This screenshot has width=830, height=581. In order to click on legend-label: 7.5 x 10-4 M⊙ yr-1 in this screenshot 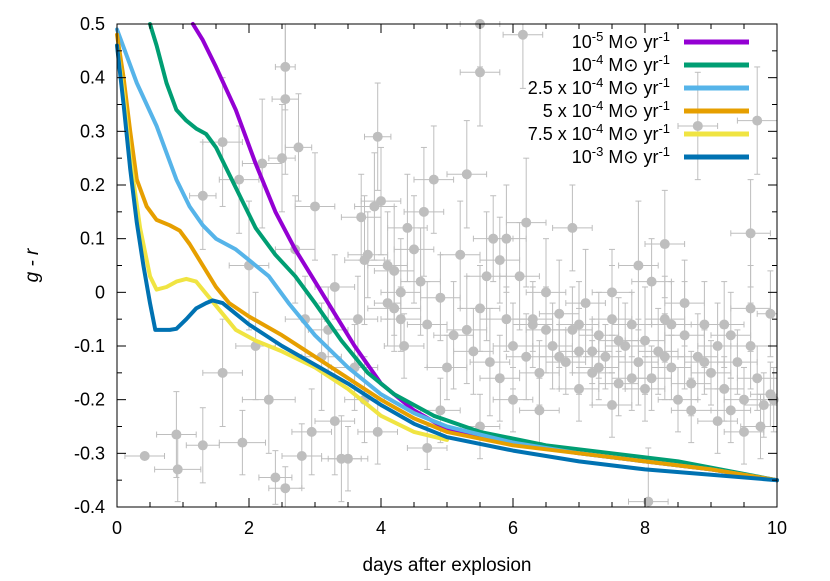, I will do `click(599, 132)`.